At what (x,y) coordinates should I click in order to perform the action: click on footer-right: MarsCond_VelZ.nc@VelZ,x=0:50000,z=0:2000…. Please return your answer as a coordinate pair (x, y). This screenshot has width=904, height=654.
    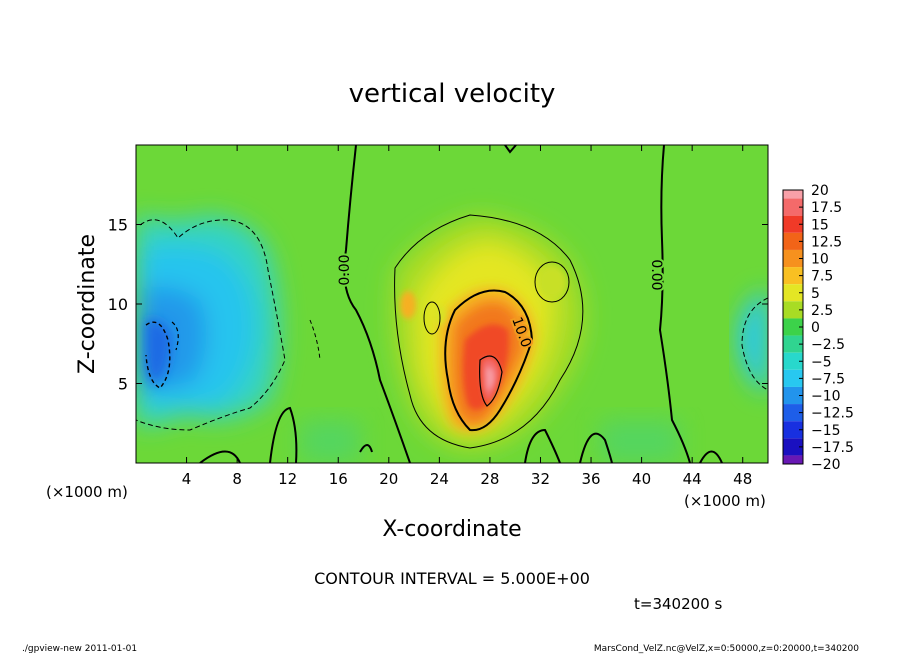
    Looking at the image, I should click on (726, 649).